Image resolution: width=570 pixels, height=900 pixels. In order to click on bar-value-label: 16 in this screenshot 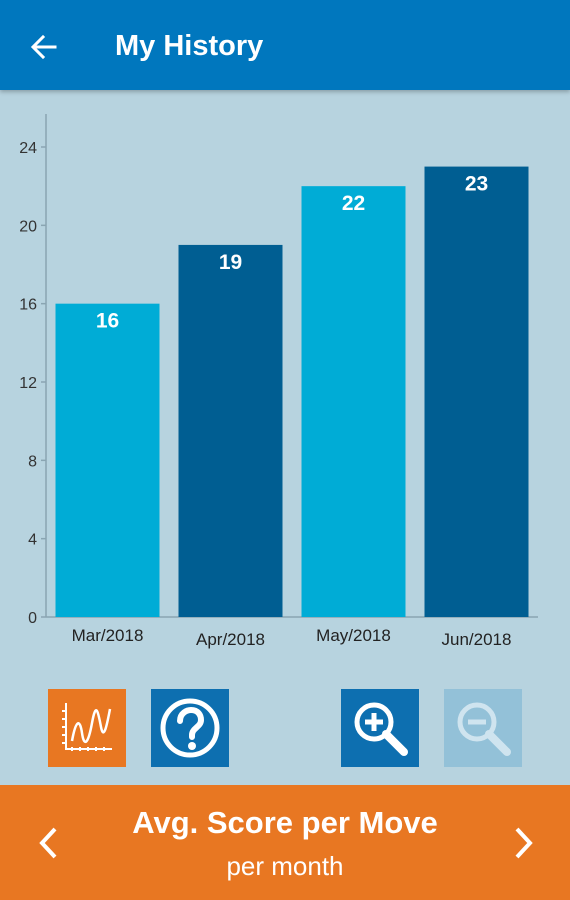, I will do `click(107, 321)`.